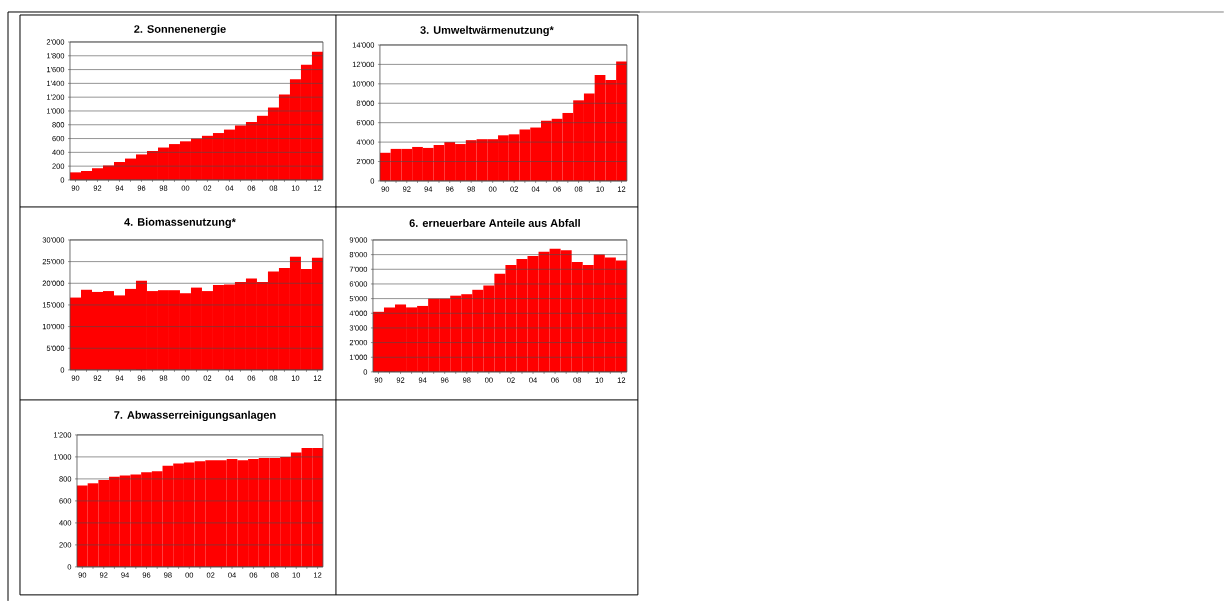 The image size is (1224, 601). What do you see at coordinates (487, 30) in the screenshot?
I see `chart-title: 3. Umweltwärmenutzung*` at bounding box center [487, 30].